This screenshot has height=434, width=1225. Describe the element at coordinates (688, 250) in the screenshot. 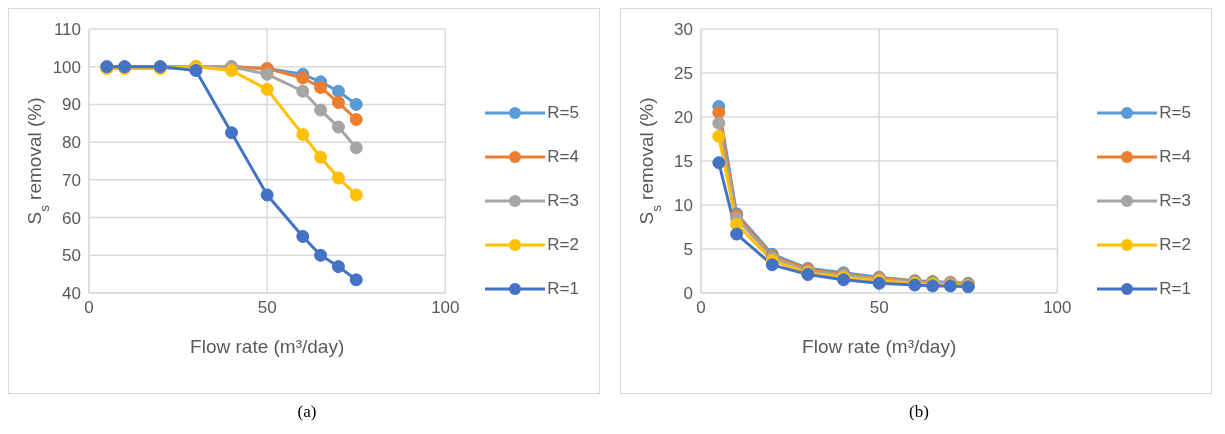

I see `y-tick-label: 5` at that location.